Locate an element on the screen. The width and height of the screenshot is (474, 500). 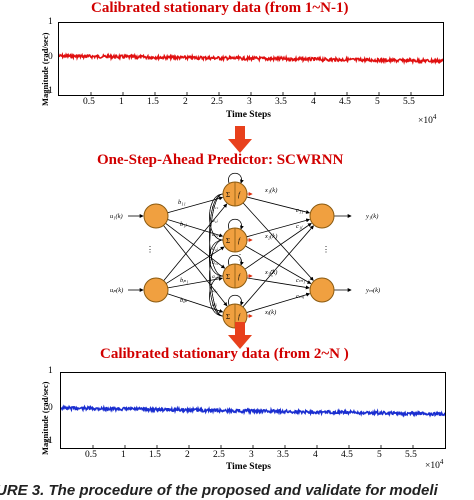
top-x-tick-label: 4.5 is located at coordinates (345, 102).